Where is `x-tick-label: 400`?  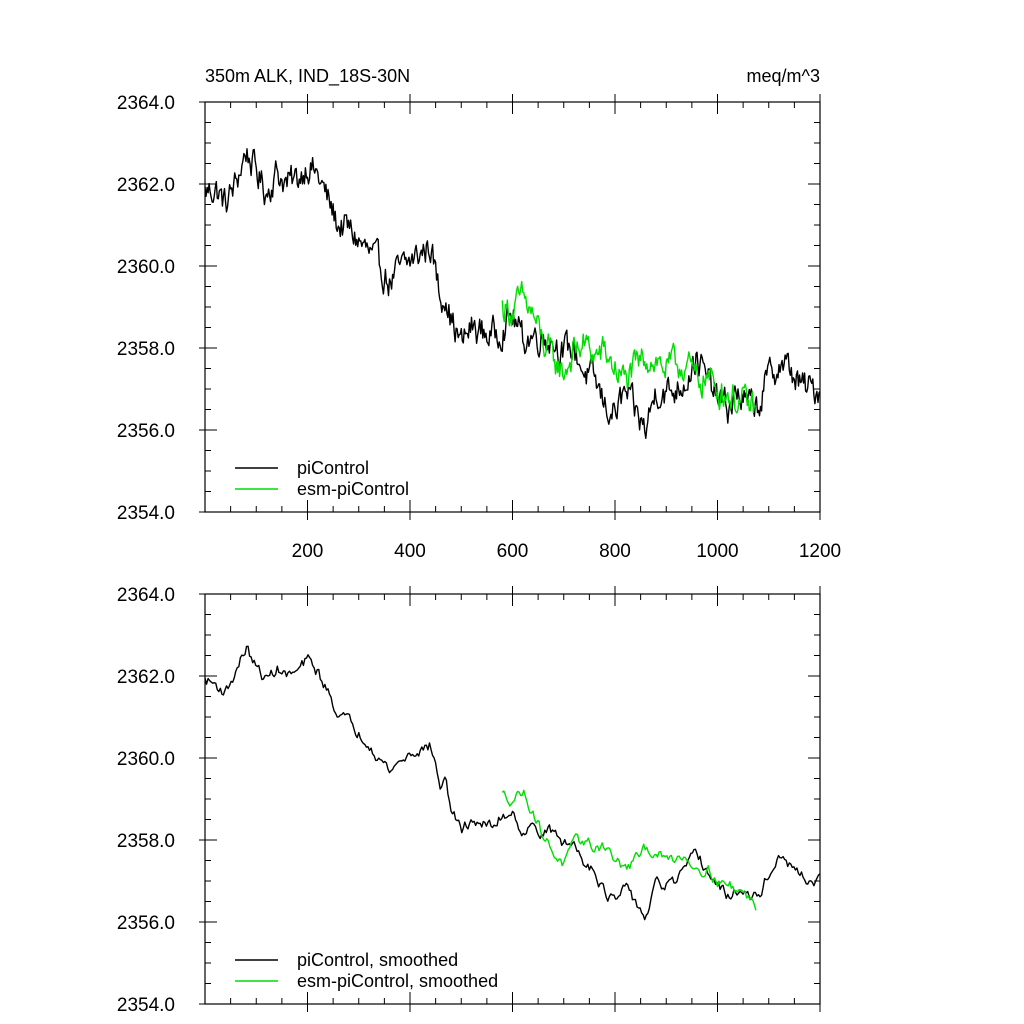
x-tick-label: 400 is located at coordinates (410, 551).